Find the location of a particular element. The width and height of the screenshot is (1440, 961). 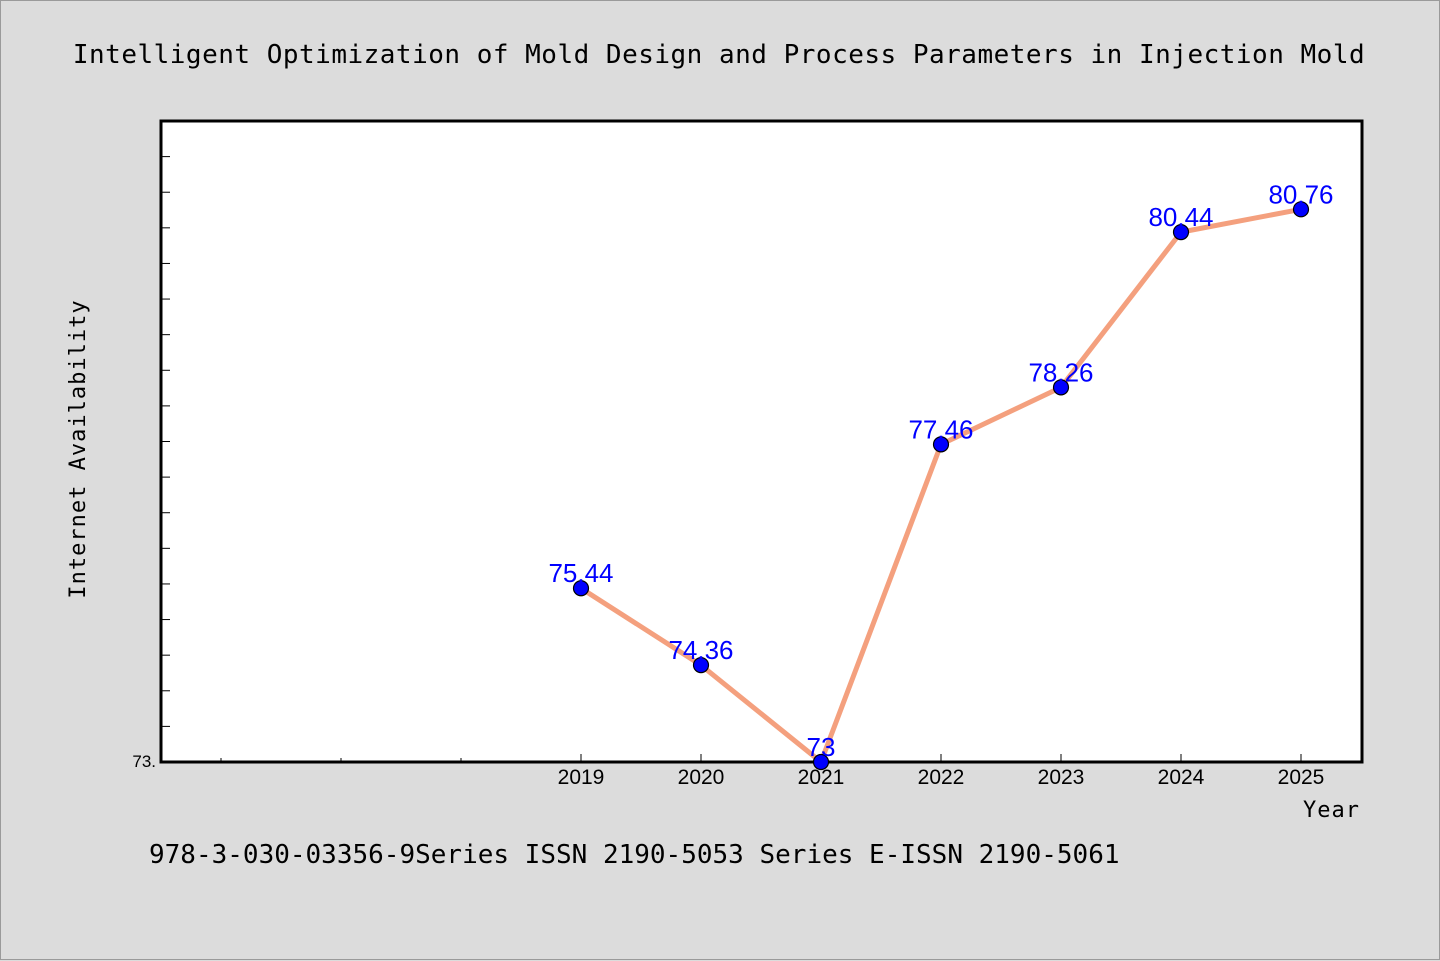

x-tick-label: 2019 is located at coordinates (581, 777).